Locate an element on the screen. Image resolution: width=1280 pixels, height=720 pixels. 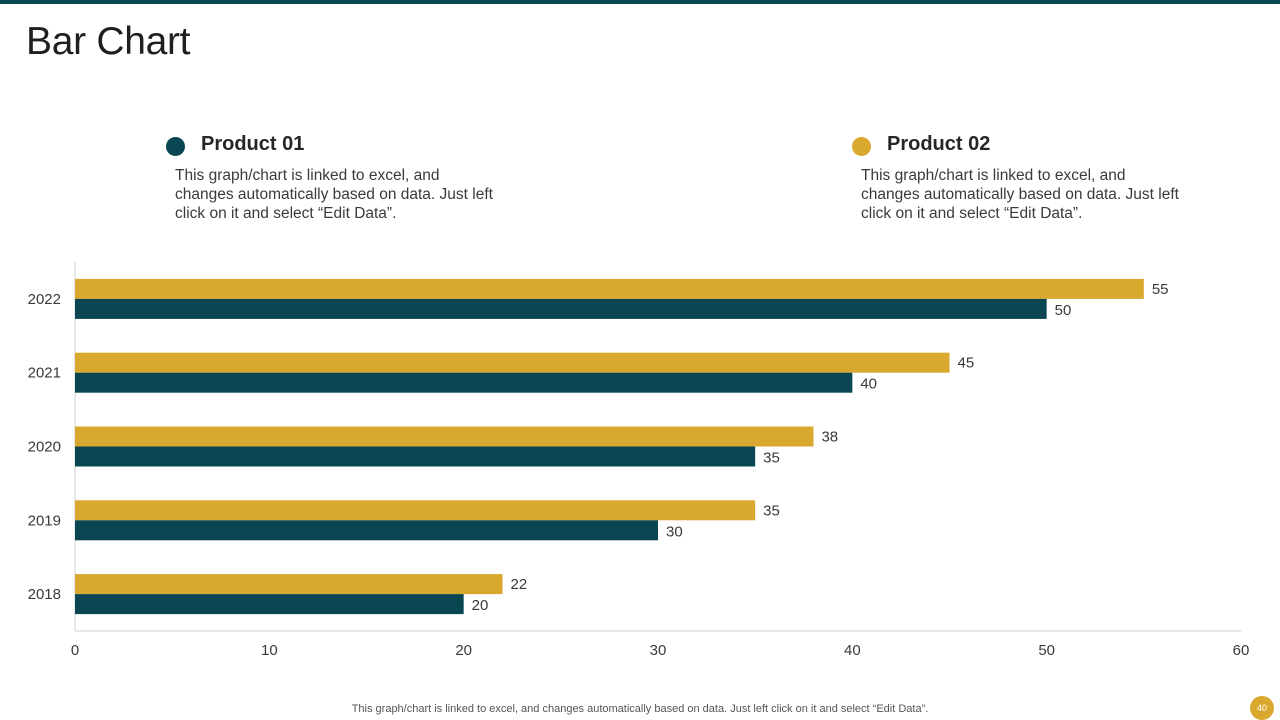
data-label-product-01: 35 is located at coordinates (771, 458).